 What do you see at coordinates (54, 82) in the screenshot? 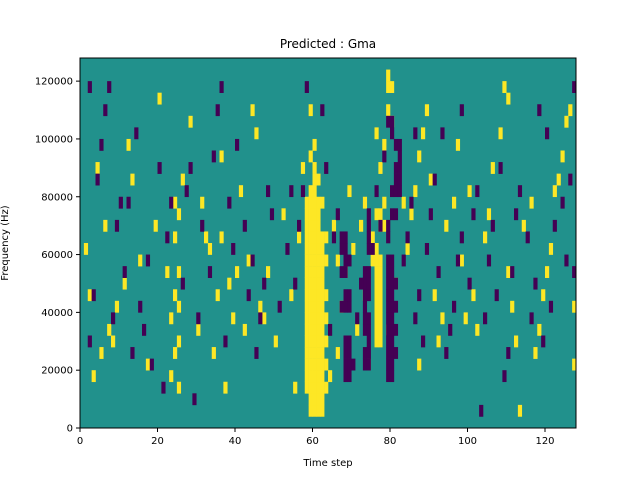
I see `y-tick-label: 120000` at bounding box center [54, 82].